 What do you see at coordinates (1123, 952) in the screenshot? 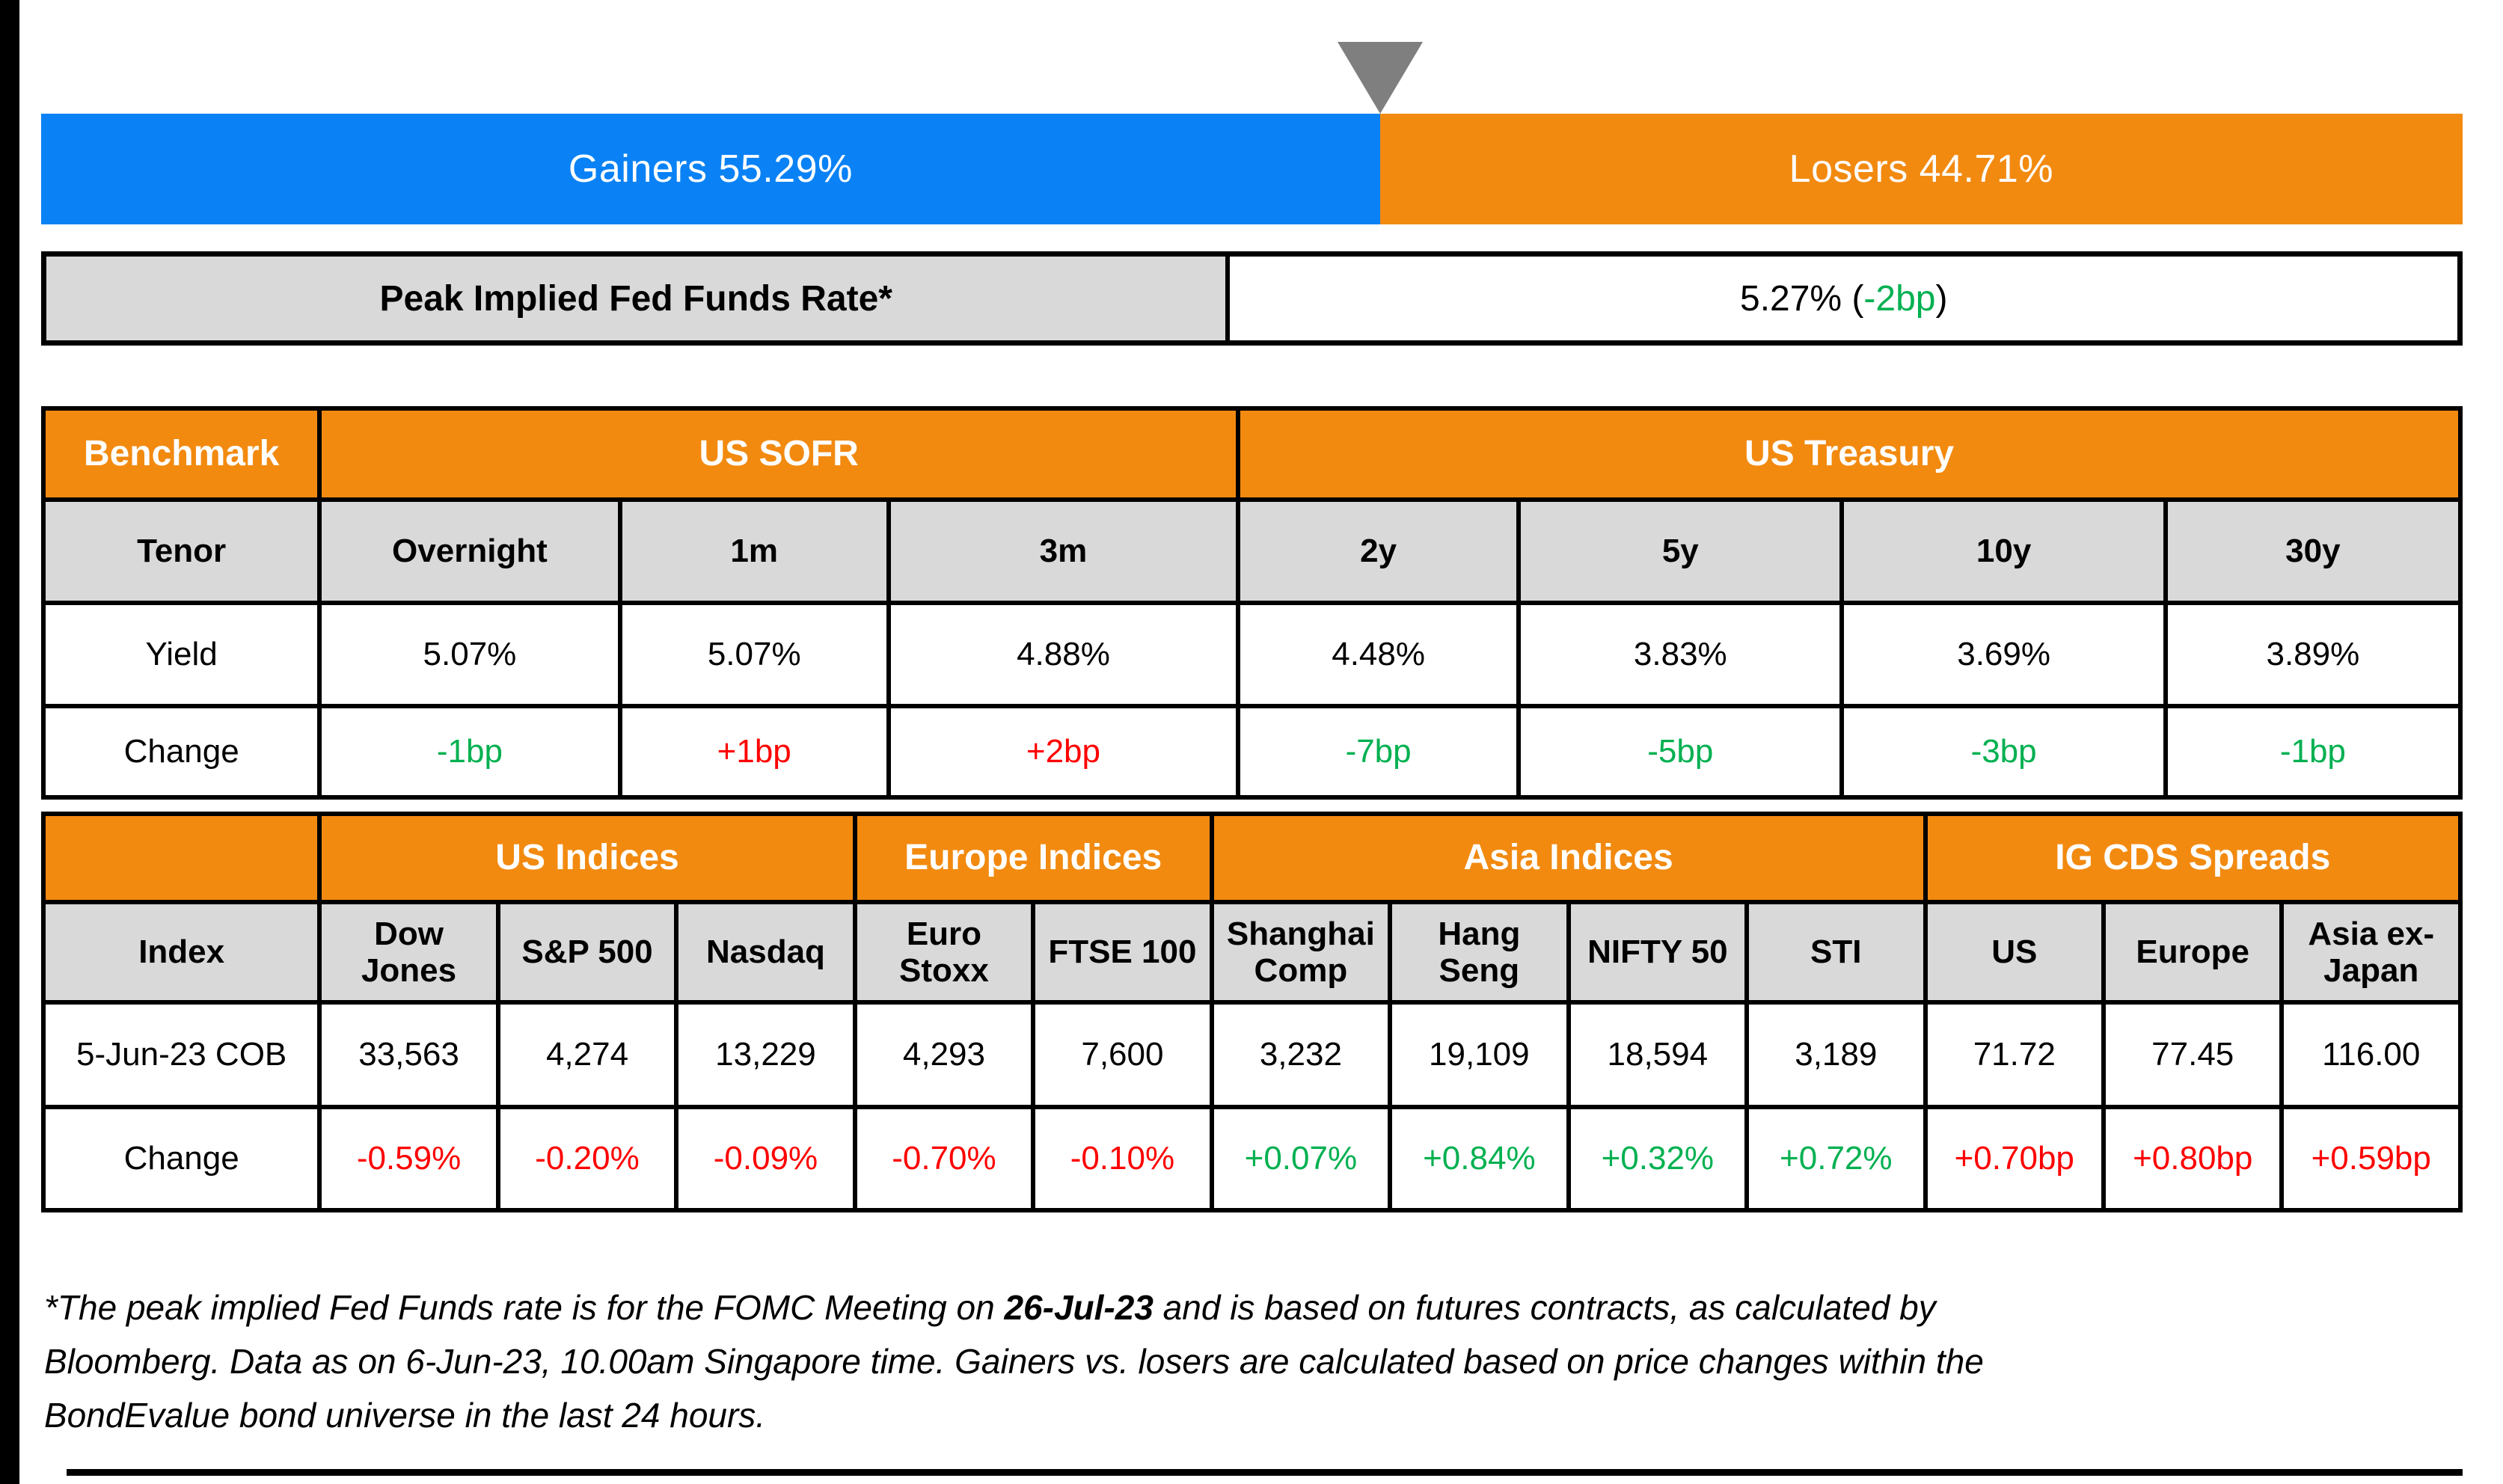
I see `index-name-cell: FTSE 100` at bounding box center [1123, 952].